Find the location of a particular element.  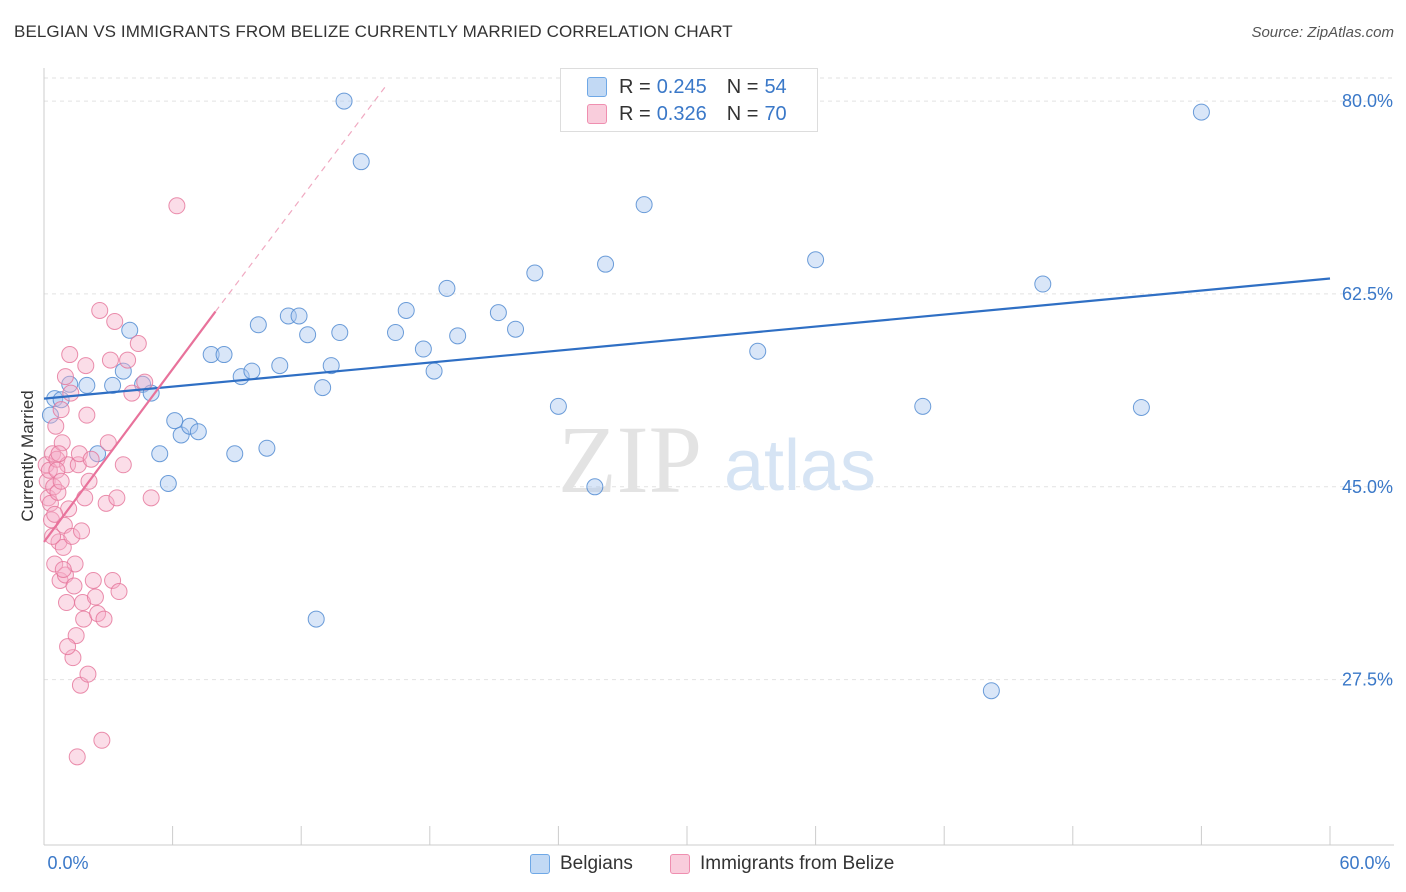

watermark: ZIP atlas is located at coordinates (717, 459).